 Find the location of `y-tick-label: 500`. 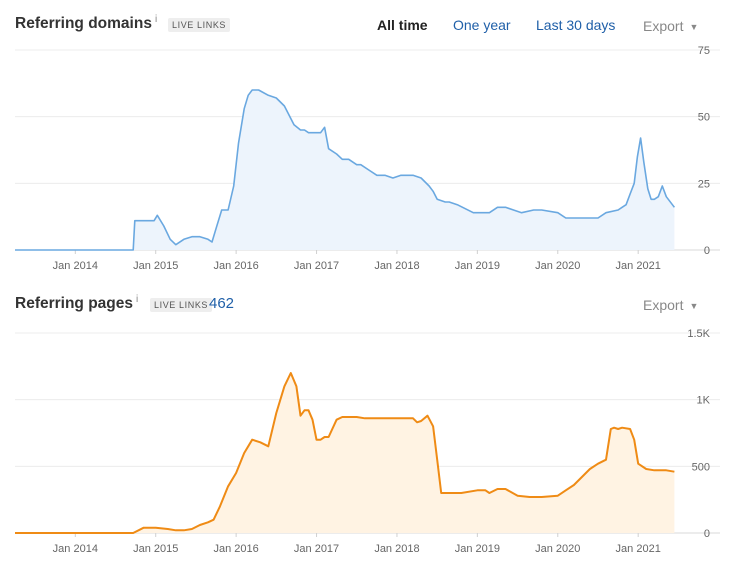

y-tick-label: 500 is located at coordinates (701, 467).